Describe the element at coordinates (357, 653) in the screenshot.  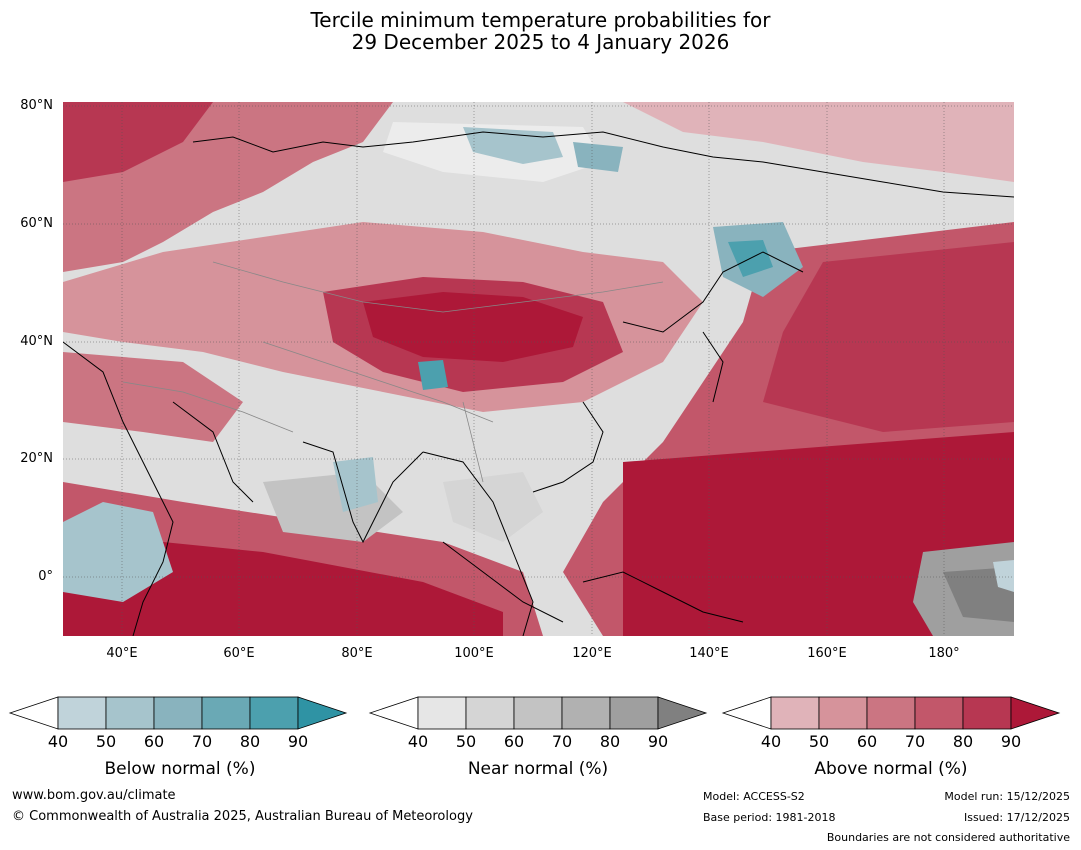
I see `lon-label-80e: 80°E` at that location.